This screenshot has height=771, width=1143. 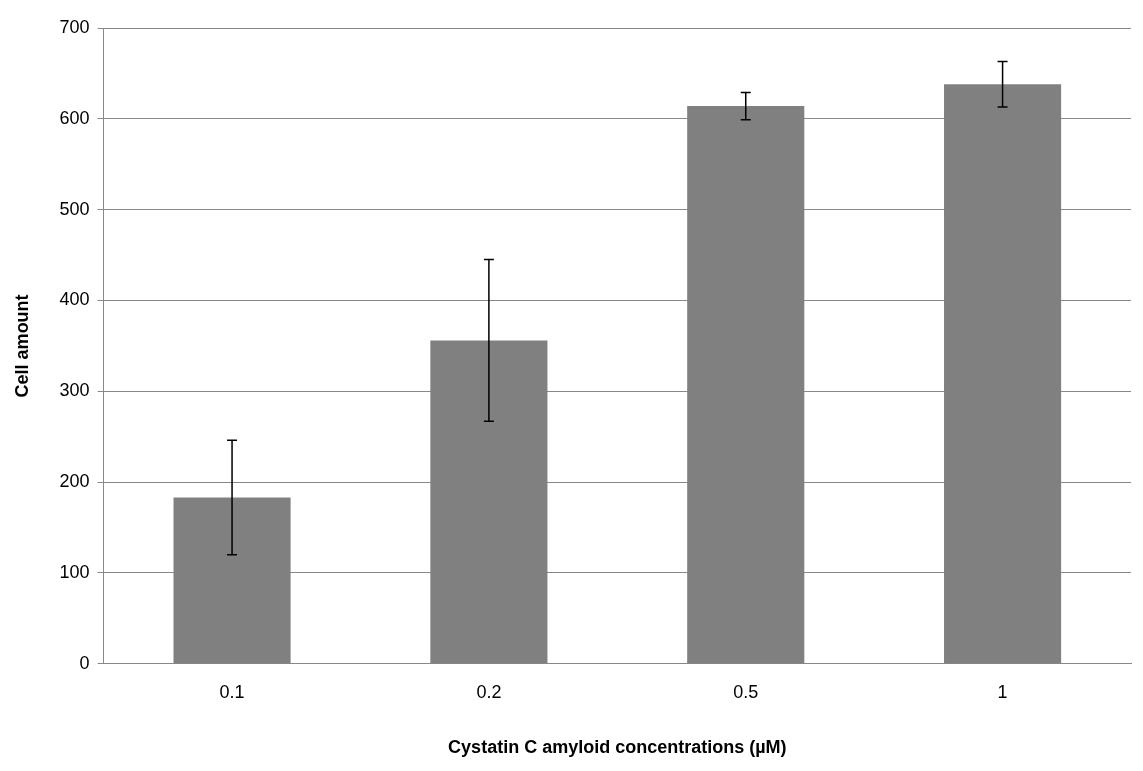 What do you see at coordinates (1002, 691) in the screenshot?
I see `x-tick-label: 1` at bounding box center [1002, 691].